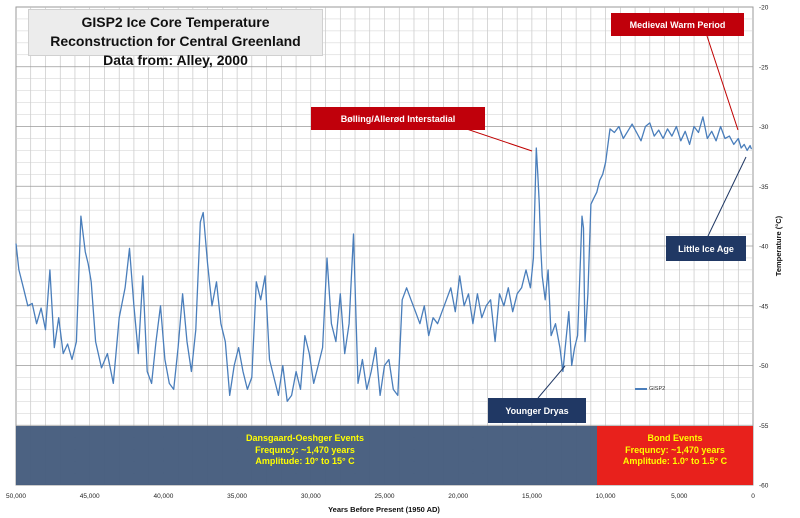 This screenshot has height=518, width=800. I want to click on little-ice-age-callout: Little Ice Age, so click(706, 248).